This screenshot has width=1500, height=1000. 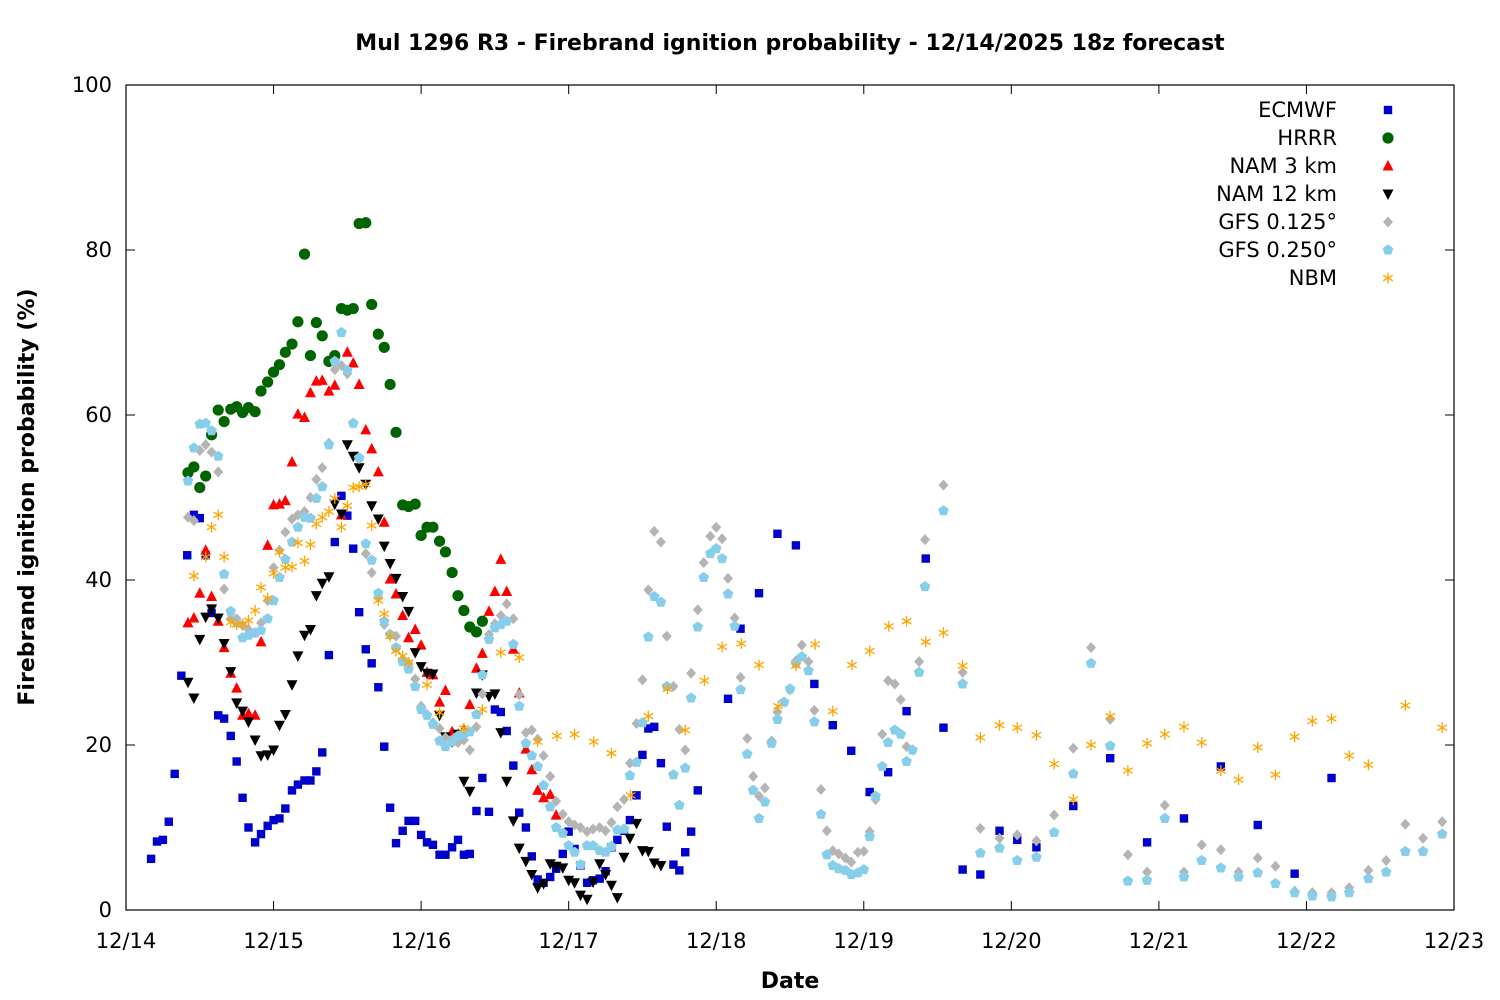 What do you see at coordinates (273, 941) in the screenshot?
I see `x-tick-label: 12/15` at bounding box center [273, 941].